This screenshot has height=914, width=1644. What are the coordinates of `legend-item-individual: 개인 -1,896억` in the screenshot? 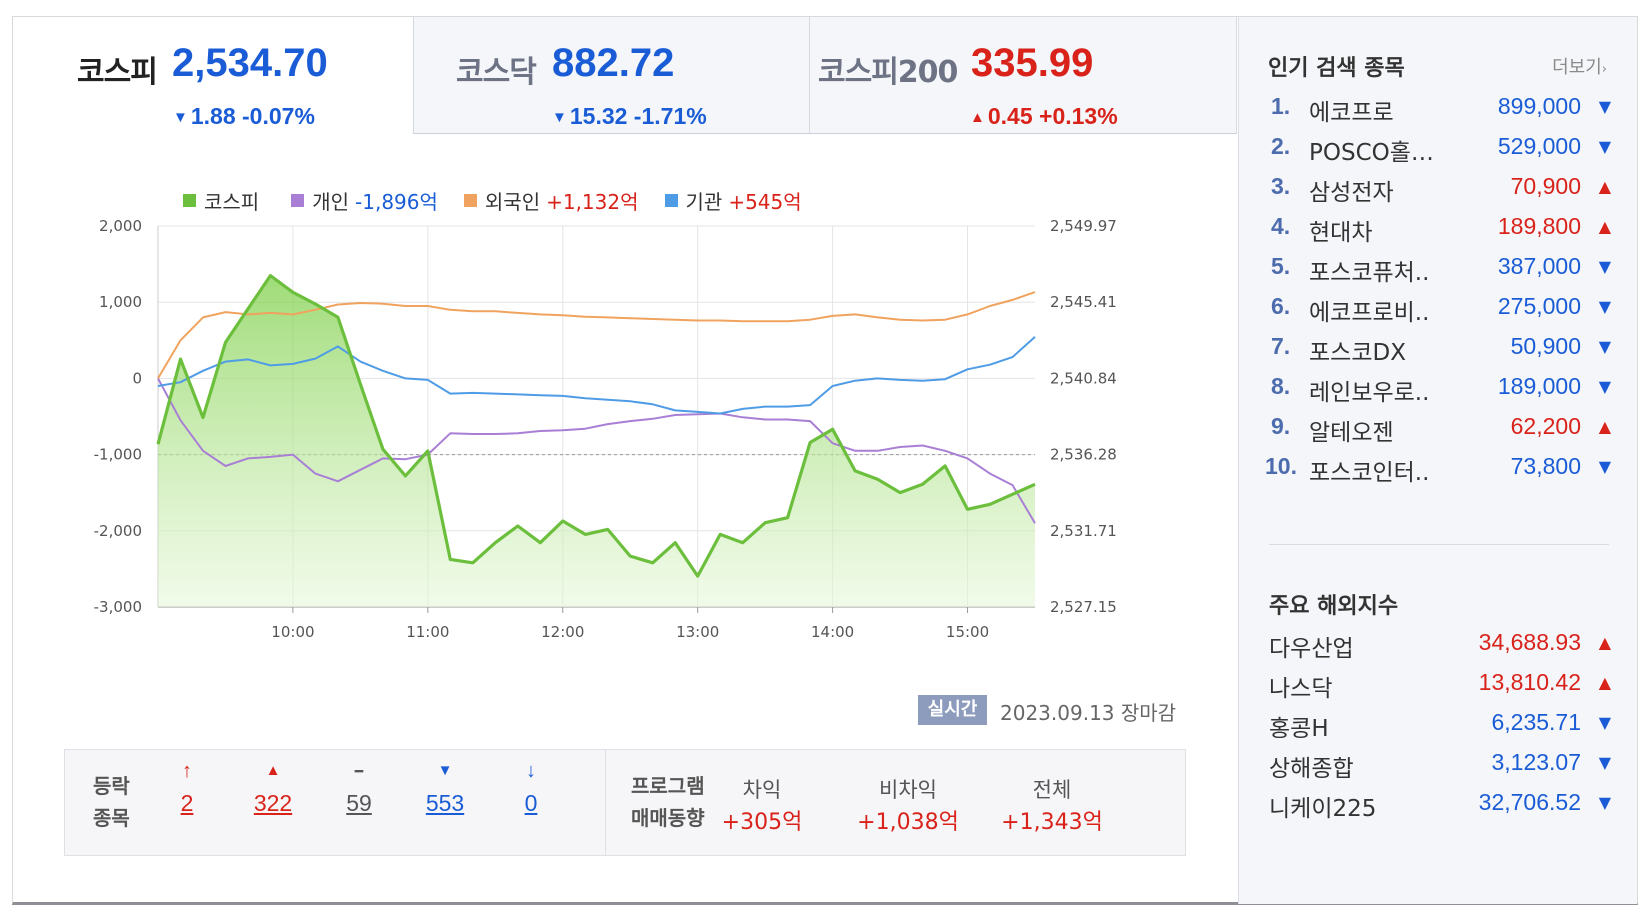 It's located at (364, 200).